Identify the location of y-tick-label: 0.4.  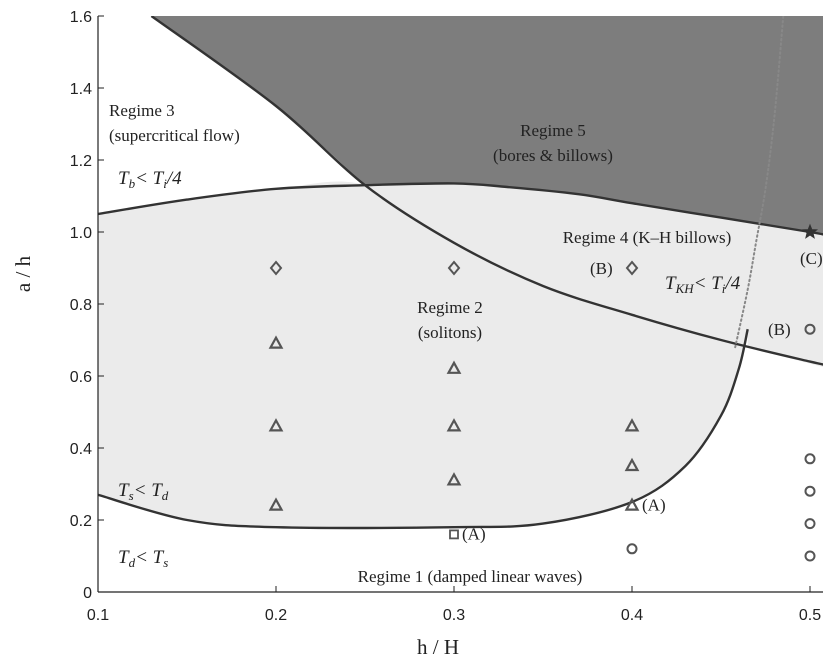
(81, 449).